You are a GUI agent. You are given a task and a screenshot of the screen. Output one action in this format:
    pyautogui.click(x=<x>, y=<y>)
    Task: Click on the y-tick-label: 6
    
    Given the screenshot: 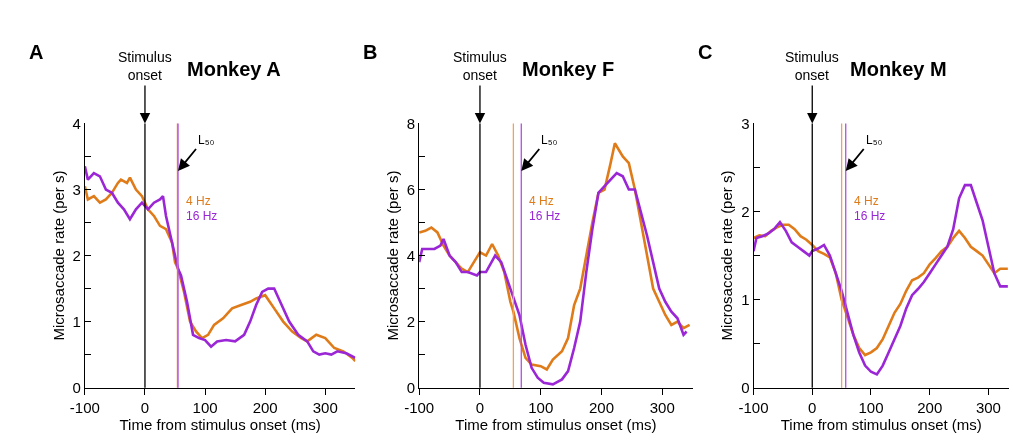 What is the action you would take?
    pyautogui.click(x=411, y=189)
    